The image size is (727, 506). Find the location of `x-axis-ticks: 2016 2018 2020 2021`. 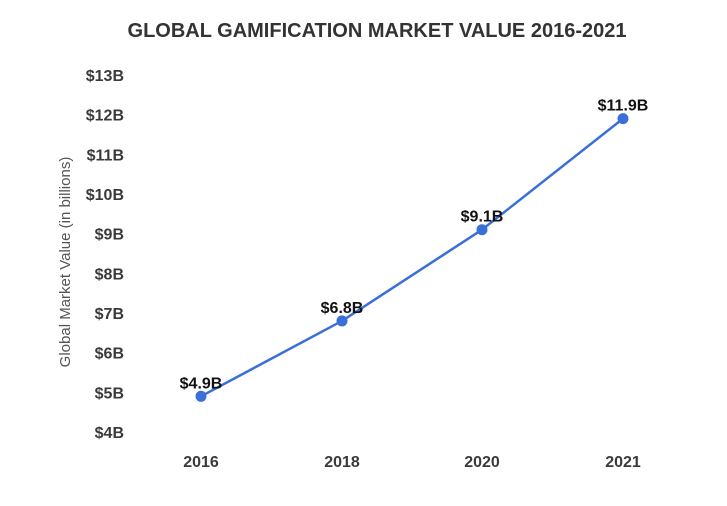

x-axis-ticks: 2016 2018 2020 2021 is located at coordinates (412, 462).